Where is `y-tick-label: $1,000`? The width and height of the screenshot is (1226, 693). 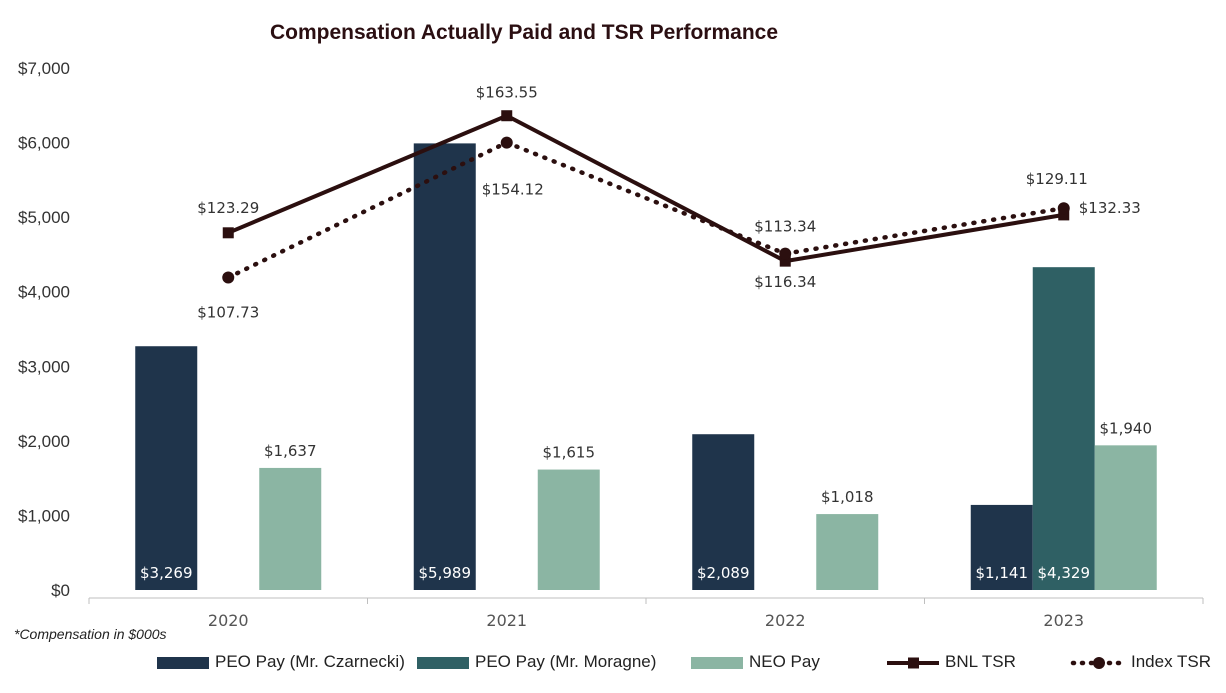
y-tick-label: $1,000 is located at coordinates (44, 515).